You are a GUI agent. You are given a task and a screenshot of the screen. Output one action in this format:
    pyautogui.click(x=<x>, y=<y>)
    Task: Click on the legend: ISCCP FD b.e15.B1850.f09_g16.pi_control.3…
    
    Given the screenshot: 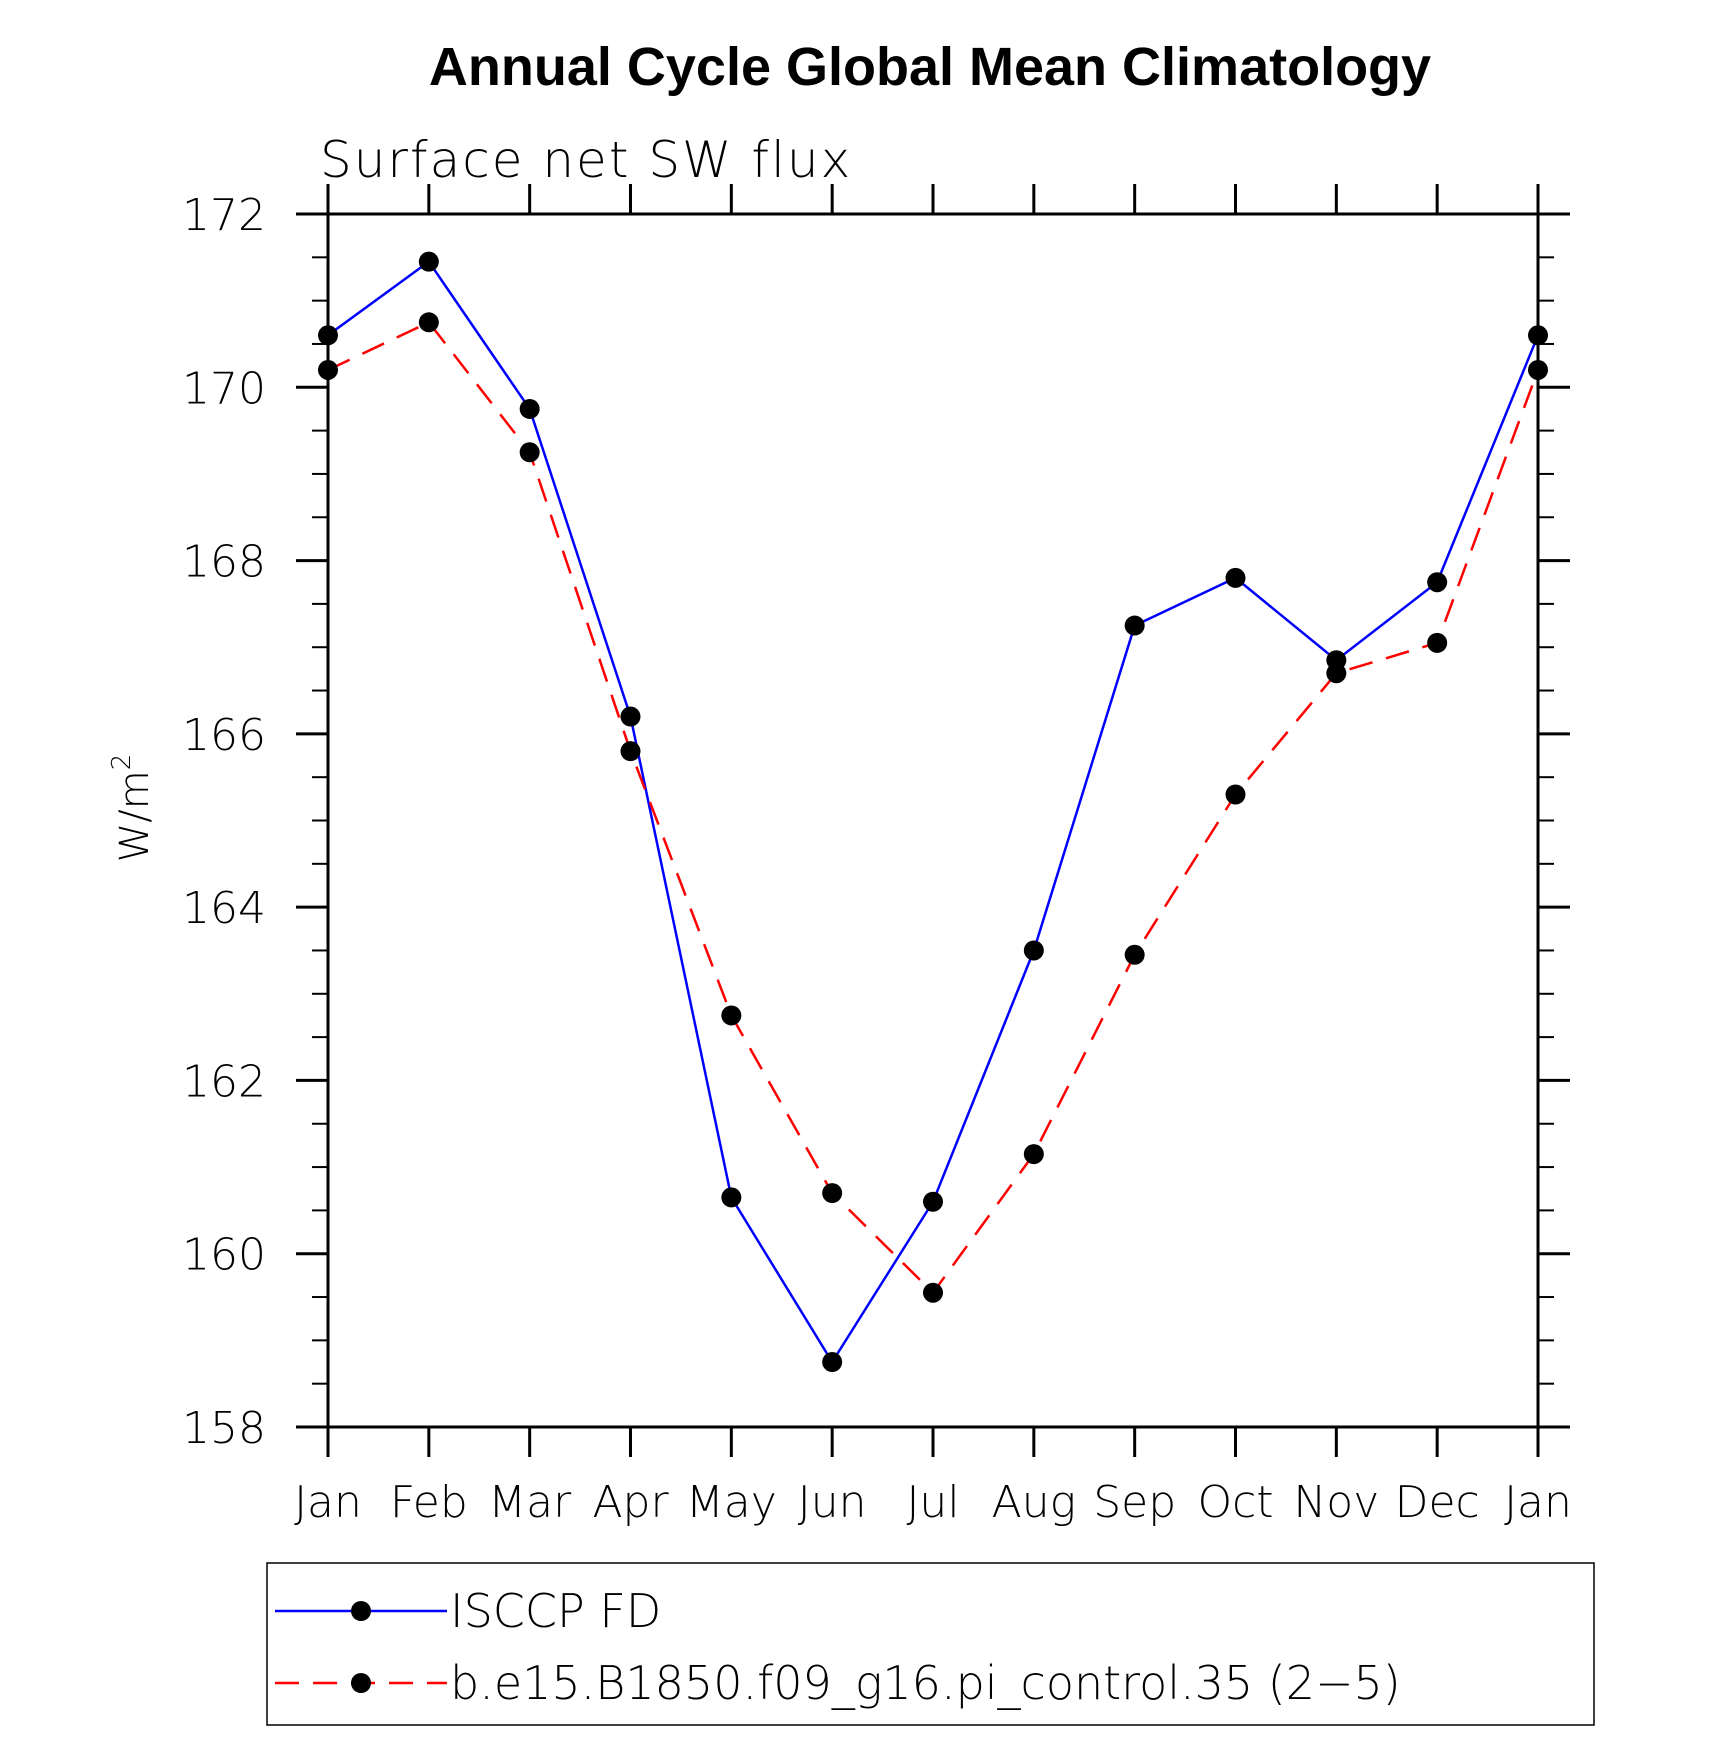 What is the action you would take?
    pyautogui.click(x=930, y=1644)
    